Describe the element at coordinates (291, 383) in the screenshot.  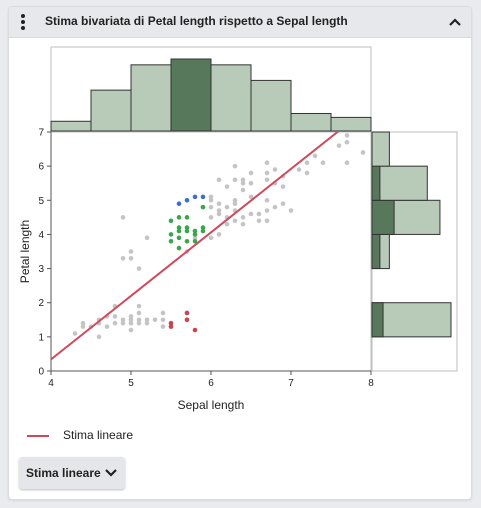
I see `x-tick-label: 7` at that location.